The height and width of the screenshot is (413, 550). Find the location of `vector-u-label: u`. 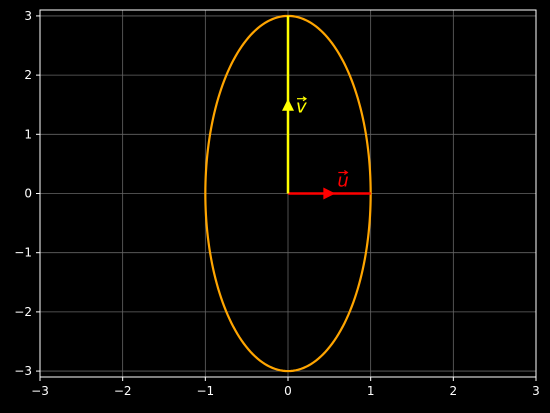

vector-u-label: u is located at coordinates (343, 181).